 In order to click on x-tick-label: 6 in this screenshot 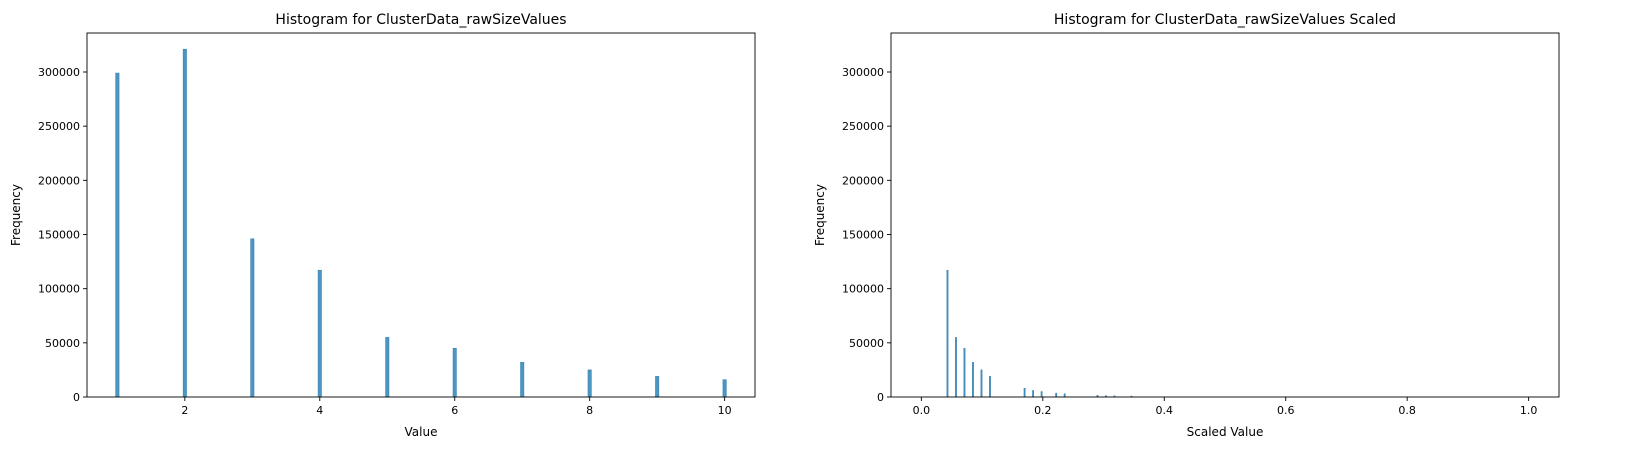, I will do `click(454, 410)`.